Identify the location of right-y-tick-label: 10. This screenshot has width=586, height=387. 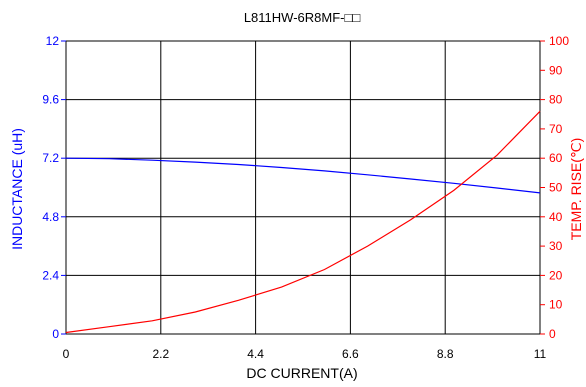
(556, 305).